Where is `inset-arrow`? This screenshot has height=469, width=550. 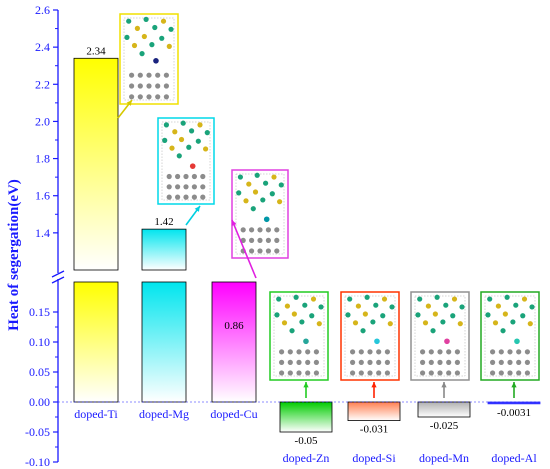
inset-arrow is located at coordinates (244, 249).